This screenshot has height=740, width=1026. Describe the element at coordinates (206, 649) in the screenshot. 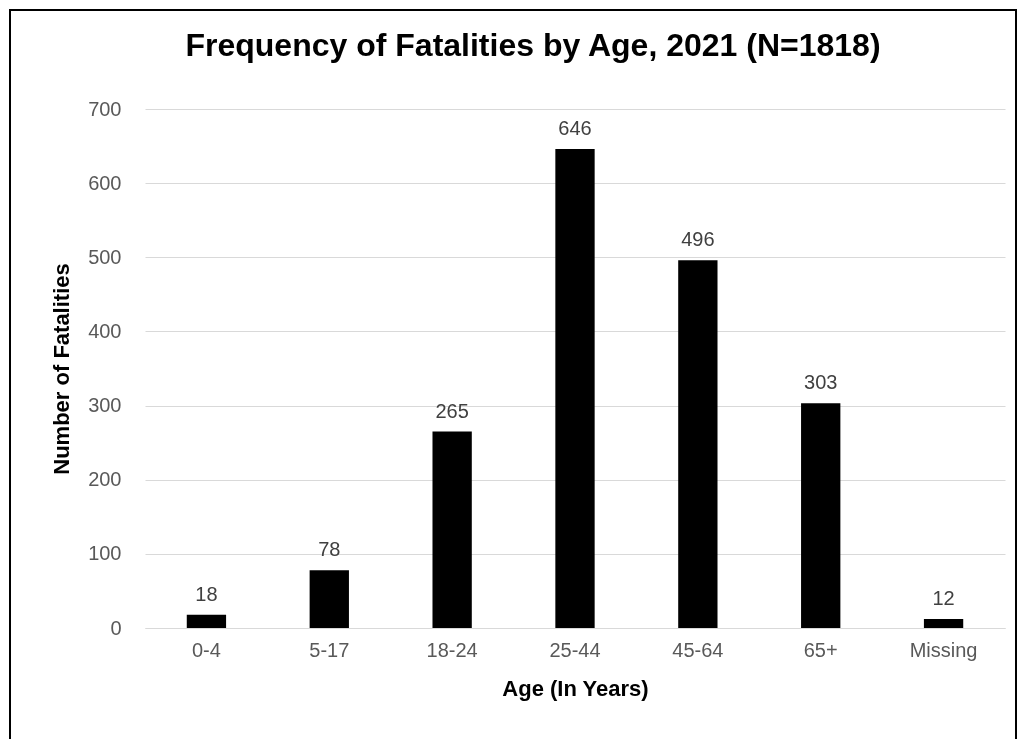

I see `x-tick-label: 0-4` at that location.